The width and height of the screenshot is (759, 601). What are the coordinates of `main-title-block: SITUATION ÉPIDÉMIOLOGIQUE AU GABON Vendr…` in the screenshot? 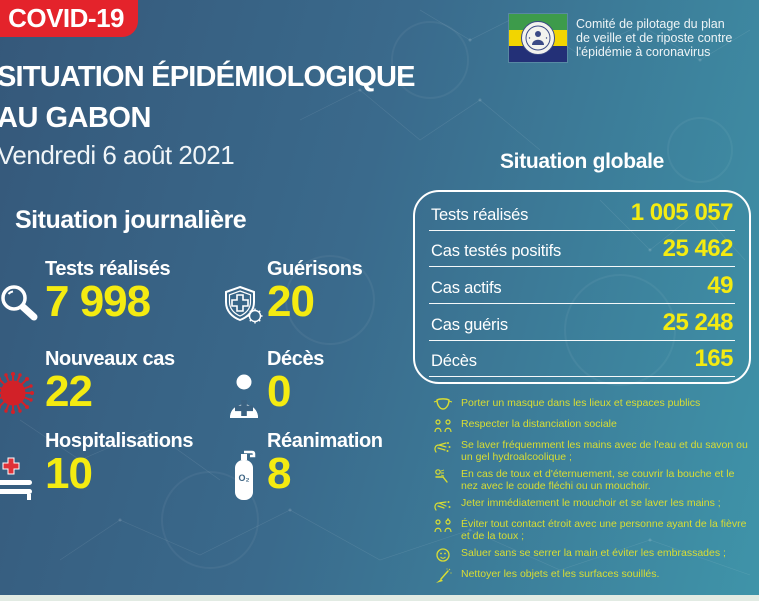 It's located at (208, 114).